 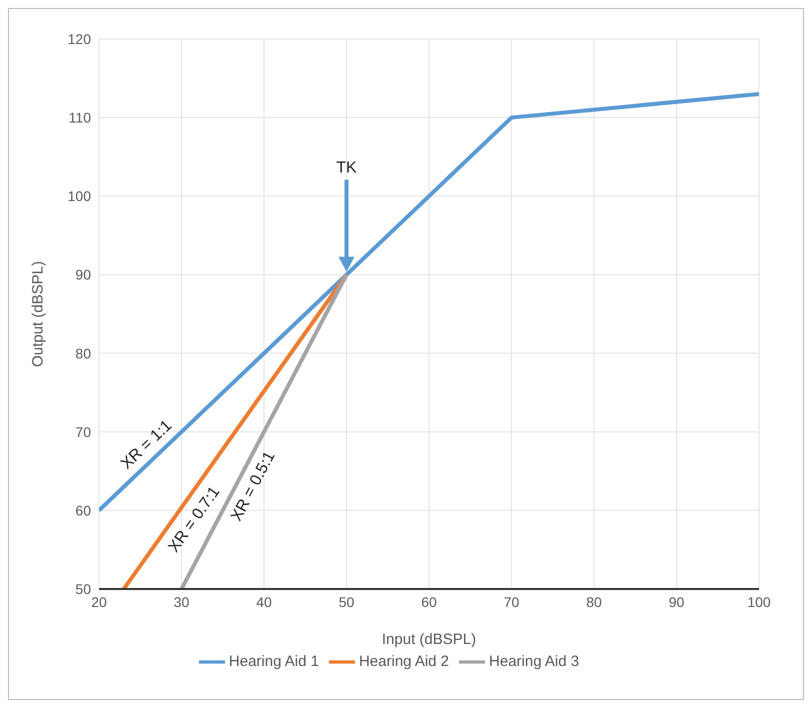 What do you see at coordinates (347, 168) in the screenshot?
I see `annotation: TK` at bounding box center [347, 168].